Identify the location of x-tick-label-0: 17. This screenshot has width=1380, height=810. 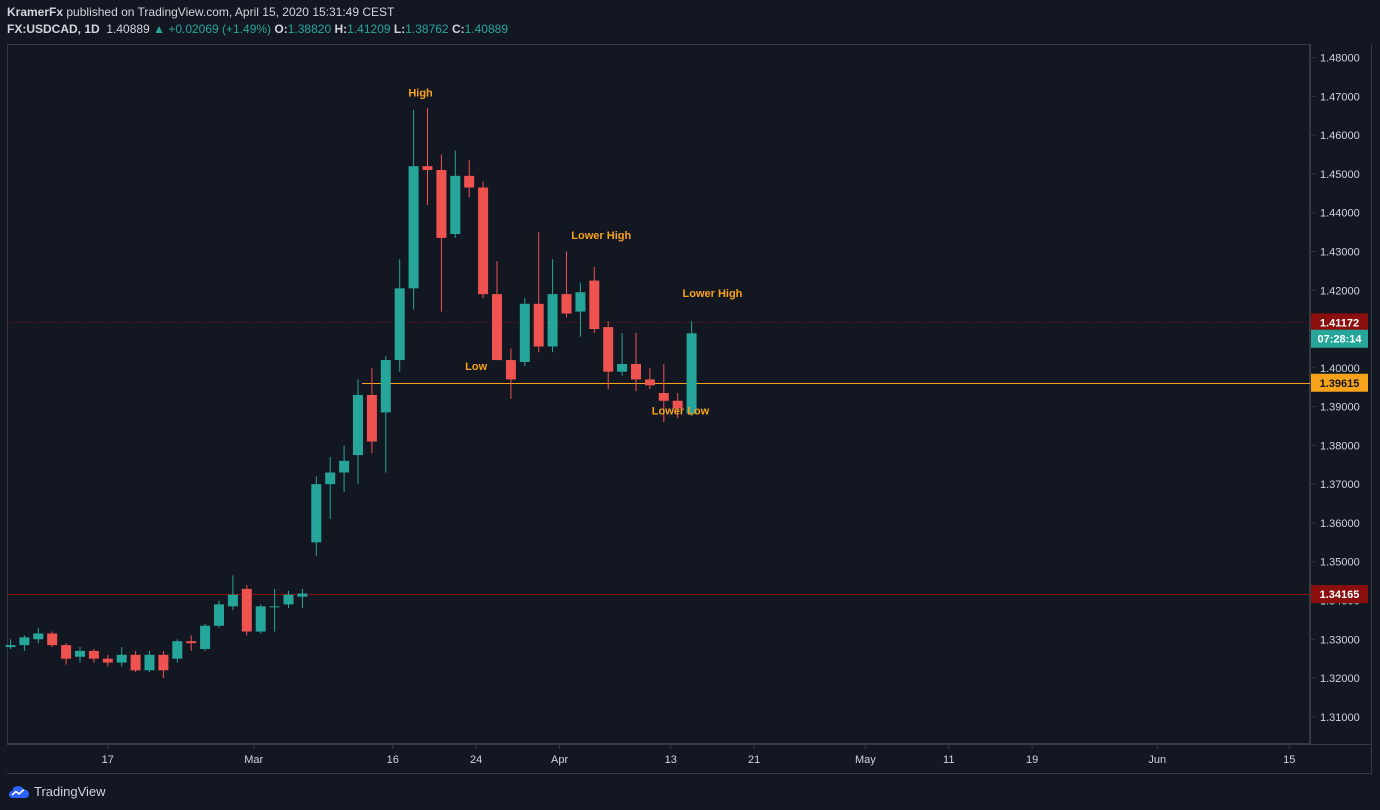
(108, 760).